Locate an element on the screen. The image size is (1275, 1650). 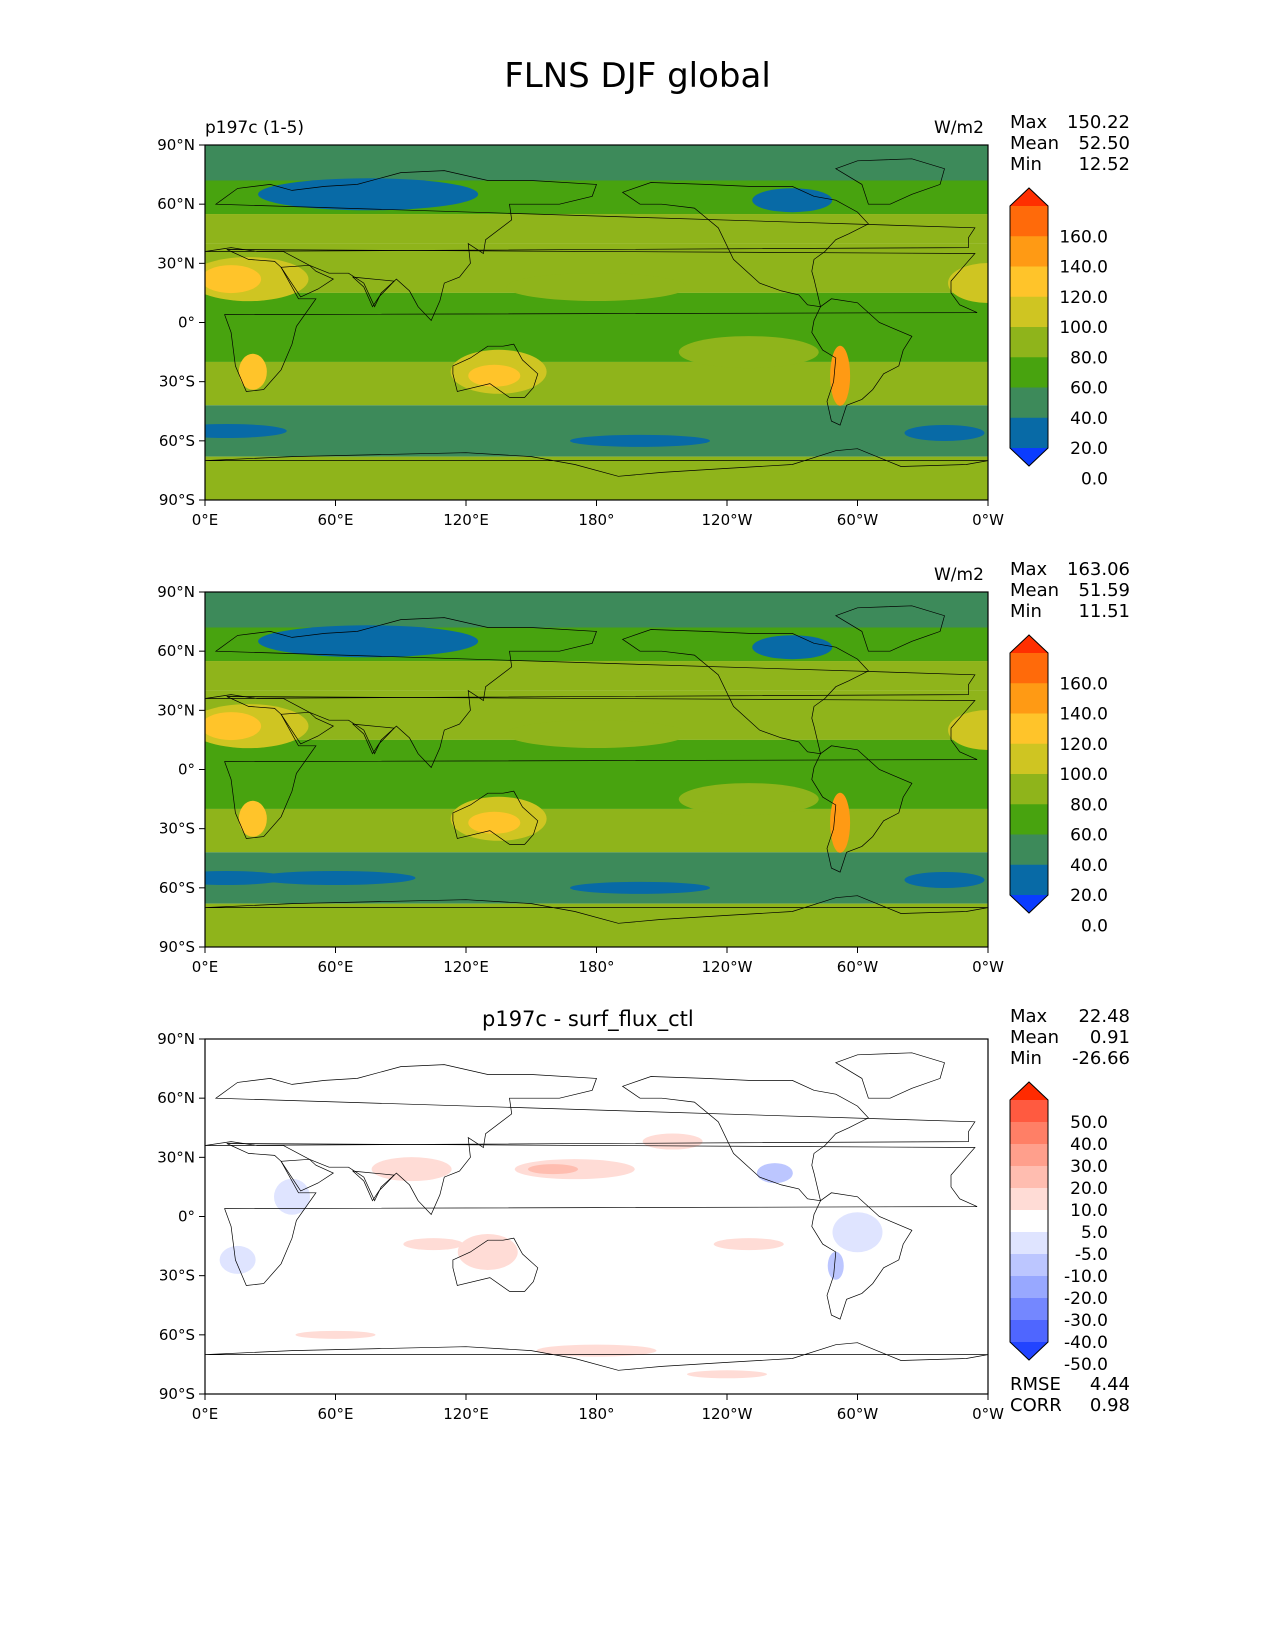
colorbar-label: 140.0 is located at coordinates (1083, 268).